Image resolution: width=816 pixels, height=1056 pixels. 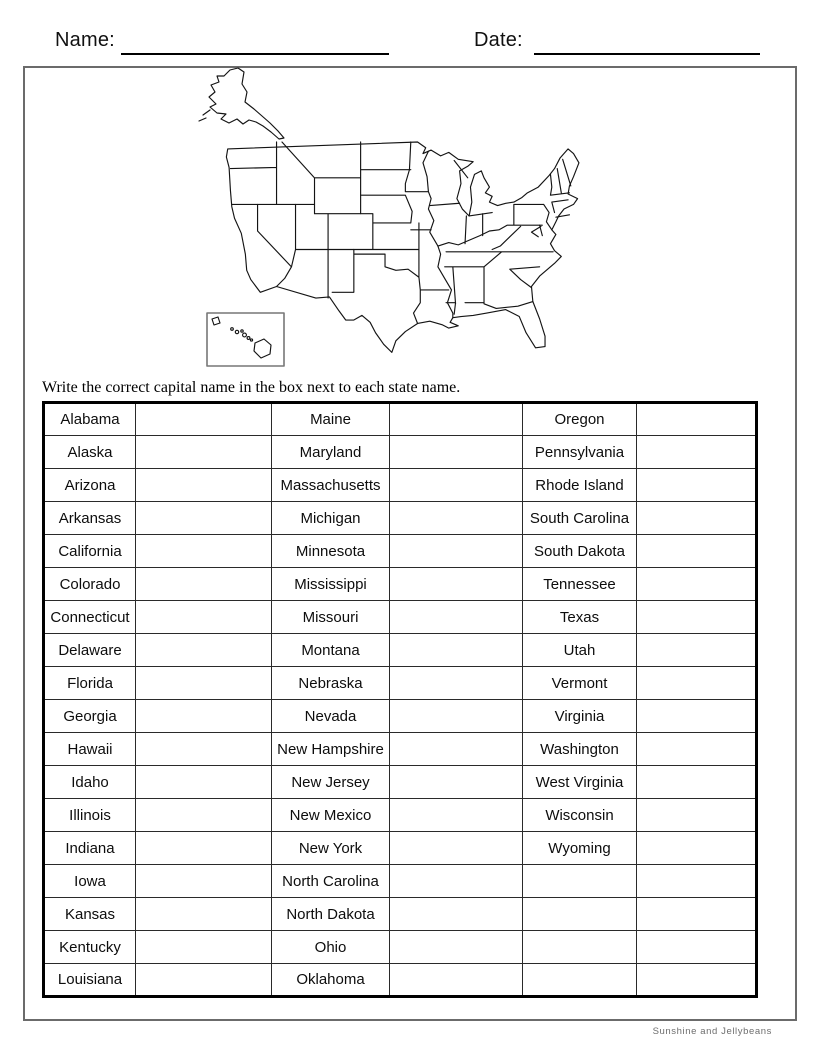 What do you see at coordinates (579, 551) in the screenshot?
I see `state-name-cell: South Dakota` at bounding box center [579, 551].